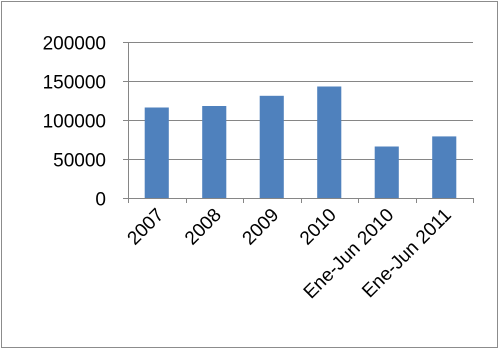  I want to click on x-tick-label: 2007, so click(146, 227).